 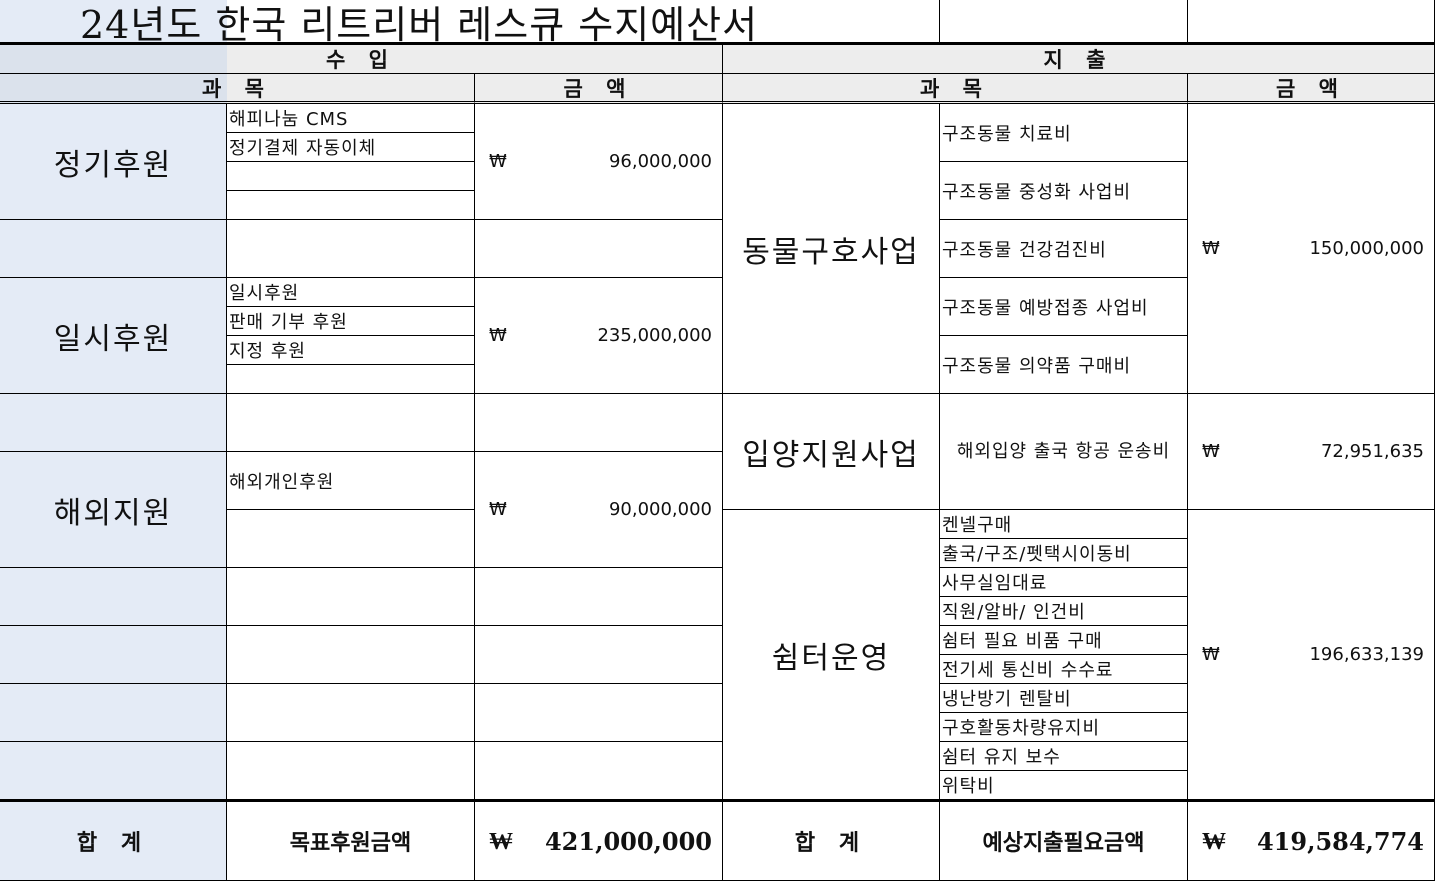 I want to click on expense-item: 구조동물 의약품 구매비, so click(x=1064, y=365).